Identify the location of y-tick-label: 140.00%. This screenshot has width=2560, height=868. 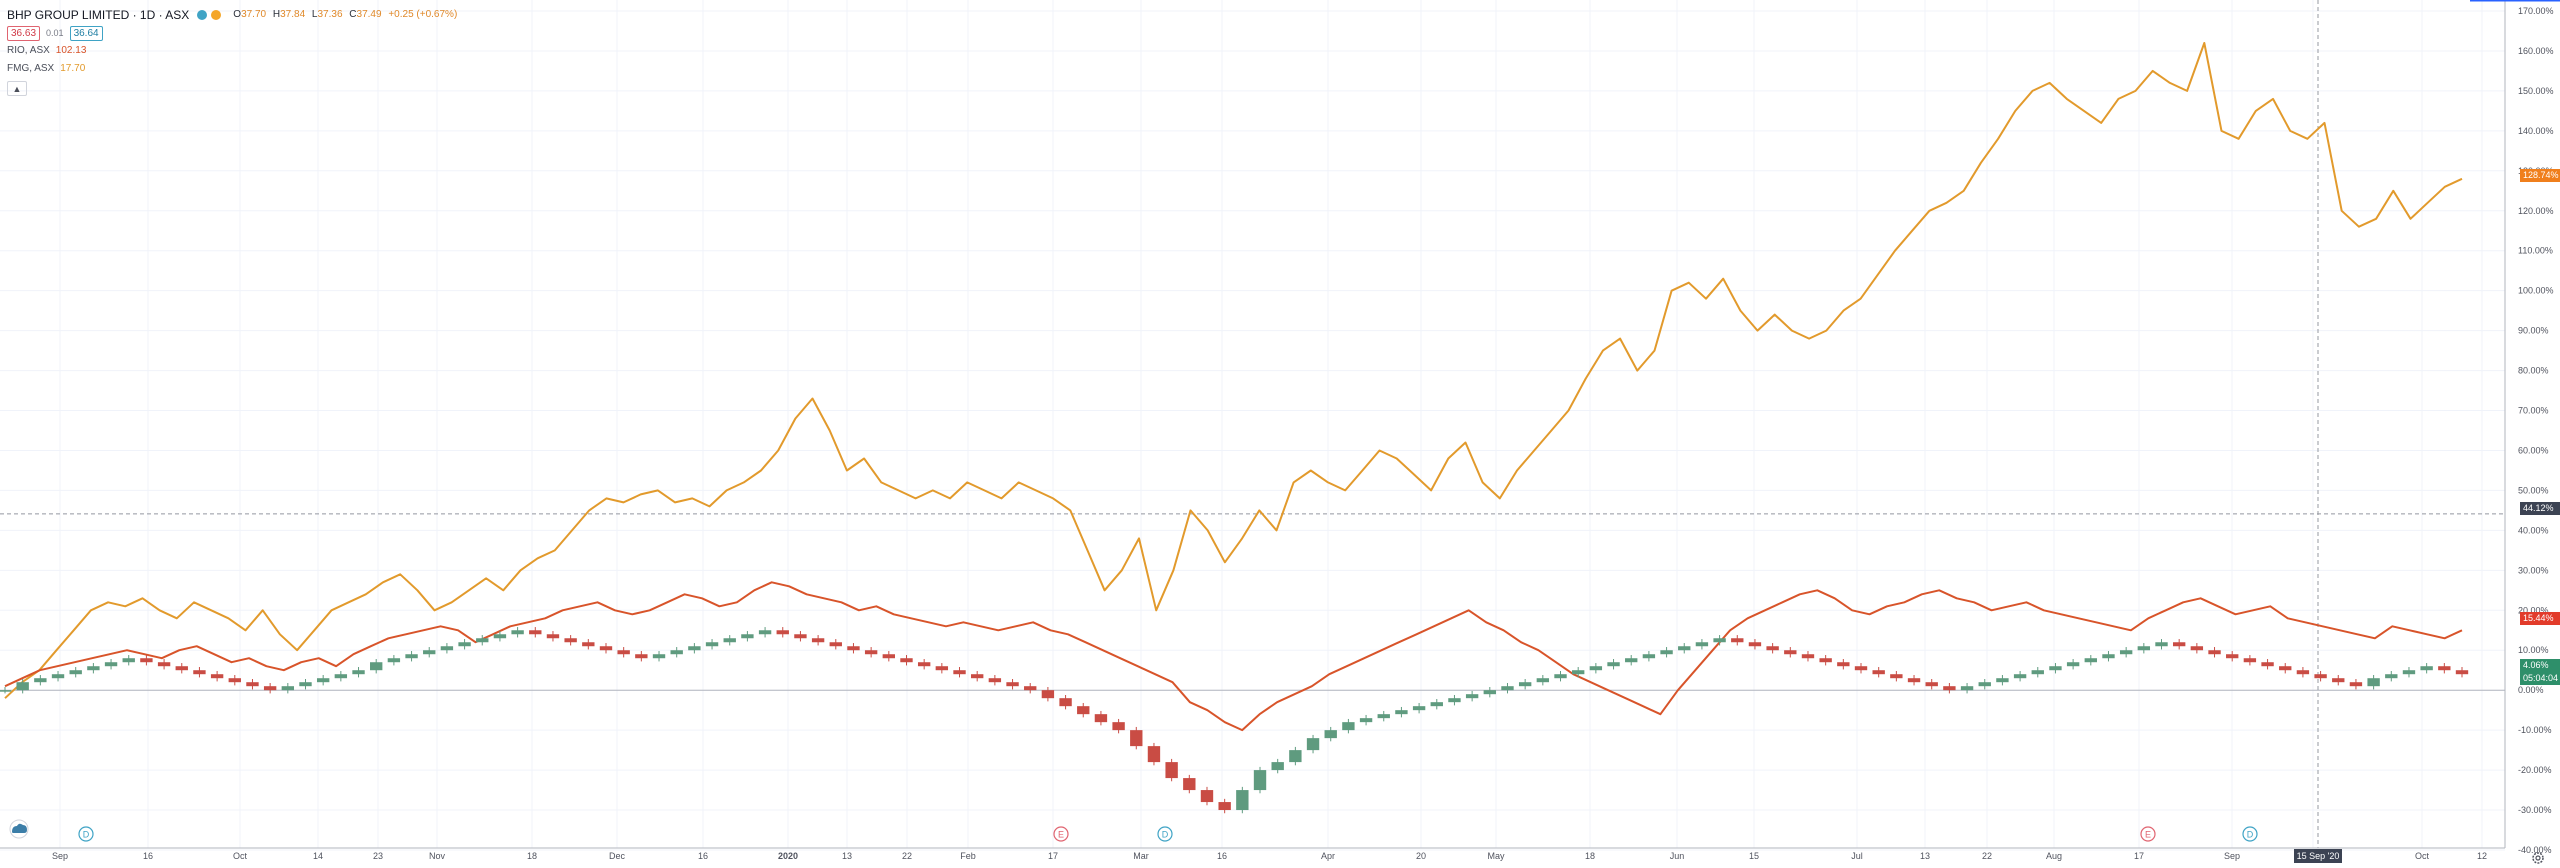
(2536, 131).